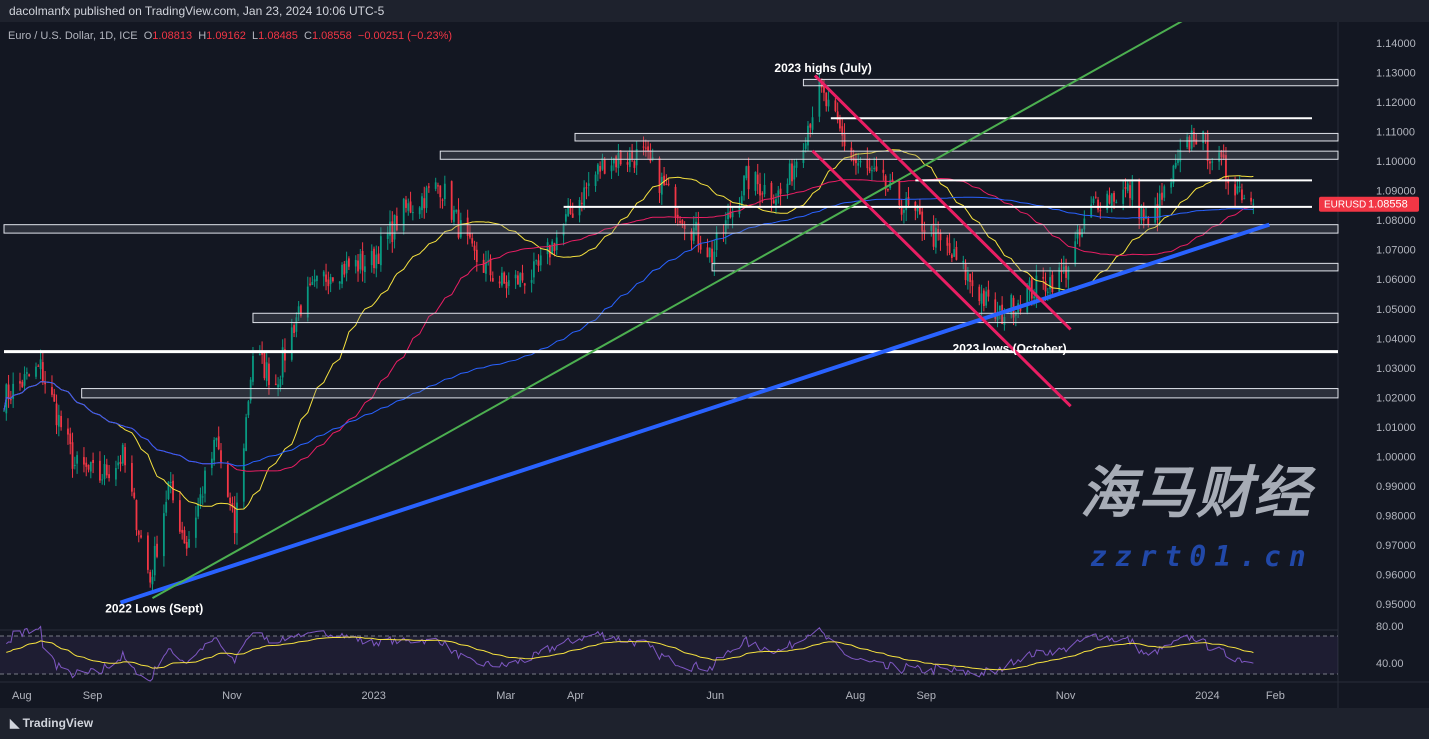 The height and width of the screenshot is (739, 1429). What do you see at coordinates (1345, 205) in the screenshot?
I see `price-tag-symbol: EURUSD` at bounding box center [1345, 205].